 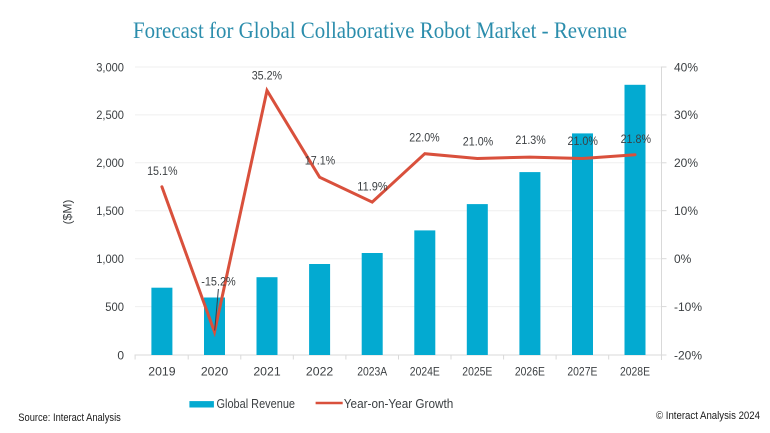 What do you see at coordinates (162, 371) in the screenshot?
I see `svg-text: 2019` at bounding box center [162, 371].